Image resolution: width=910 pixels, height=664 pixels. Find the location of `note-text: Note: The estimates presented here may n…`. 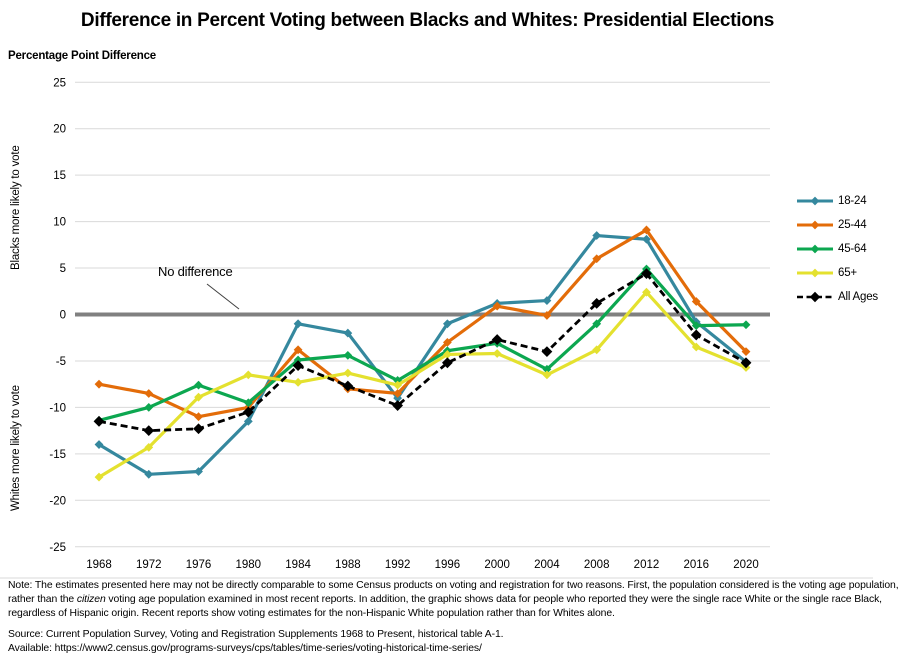

note-text: Note: The estimates presented here may n… is located at coordinates (453, 599).